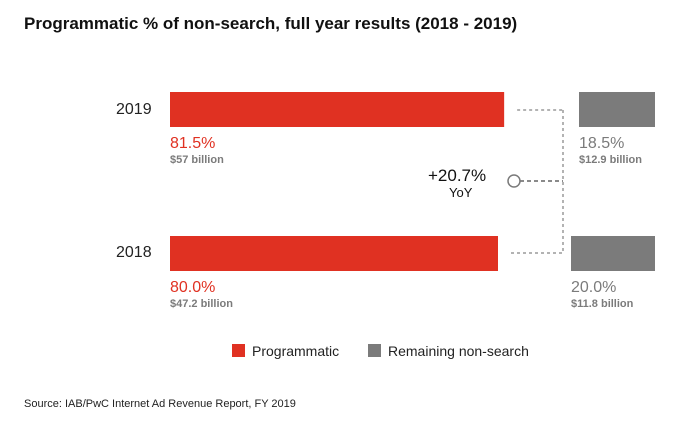 This screenshot has height=424, width=679. I want to click on data-label-programmatic-2018: 80.0%, so click(193, 287).